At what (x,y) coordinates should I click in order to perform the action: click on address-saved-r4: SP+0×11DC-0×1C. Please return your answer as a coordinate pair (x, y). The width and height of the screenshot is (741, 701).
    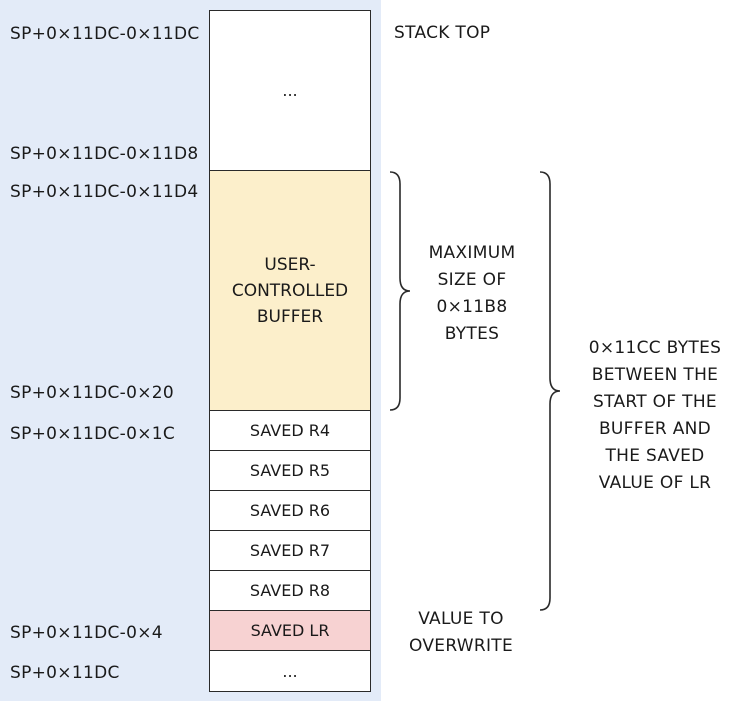
    Looking at the image, I should click on (93, 434).